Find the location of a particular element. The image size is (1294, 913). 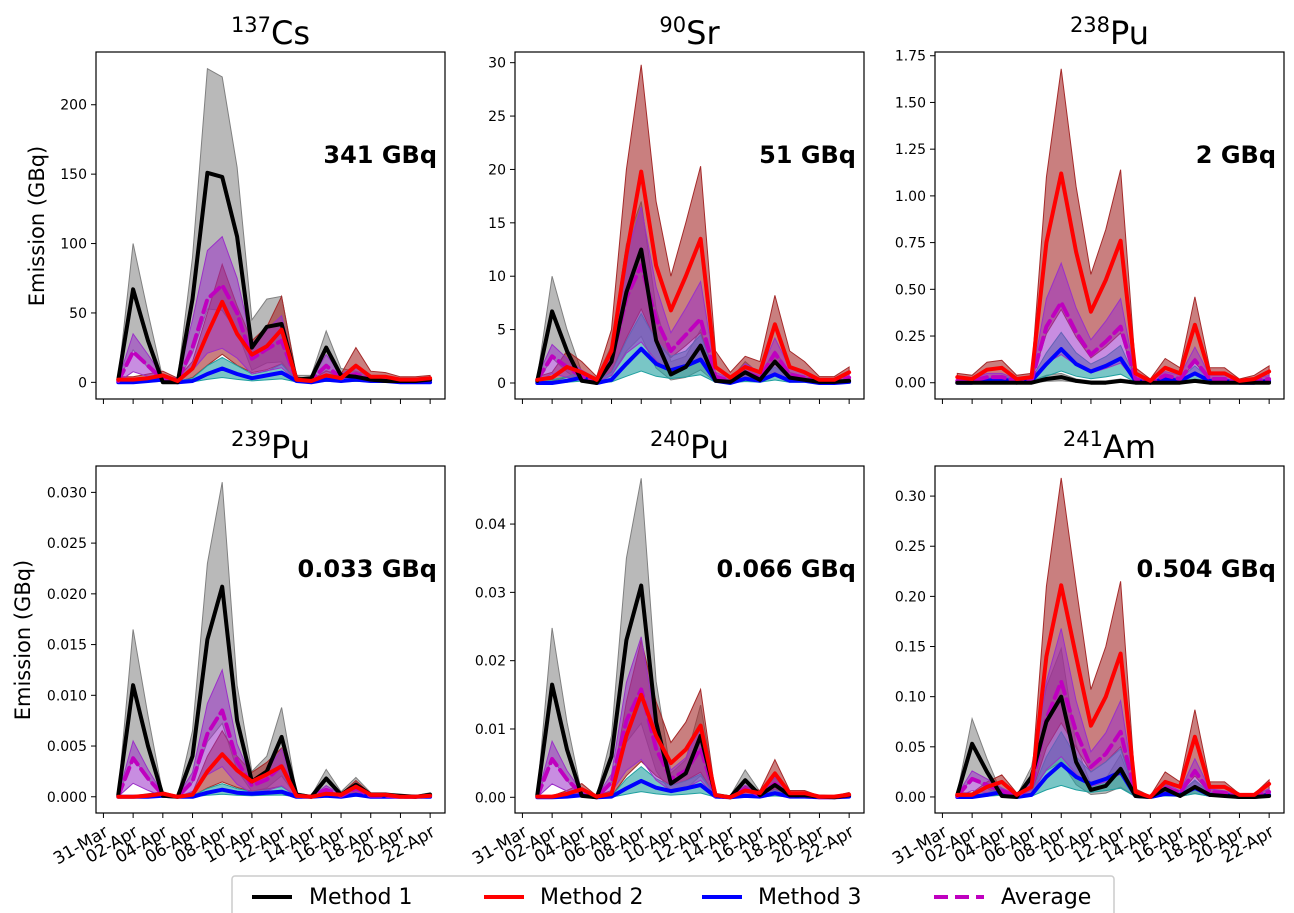

total-emission-label: 2 GBq is located at coordinates (1236, 155).